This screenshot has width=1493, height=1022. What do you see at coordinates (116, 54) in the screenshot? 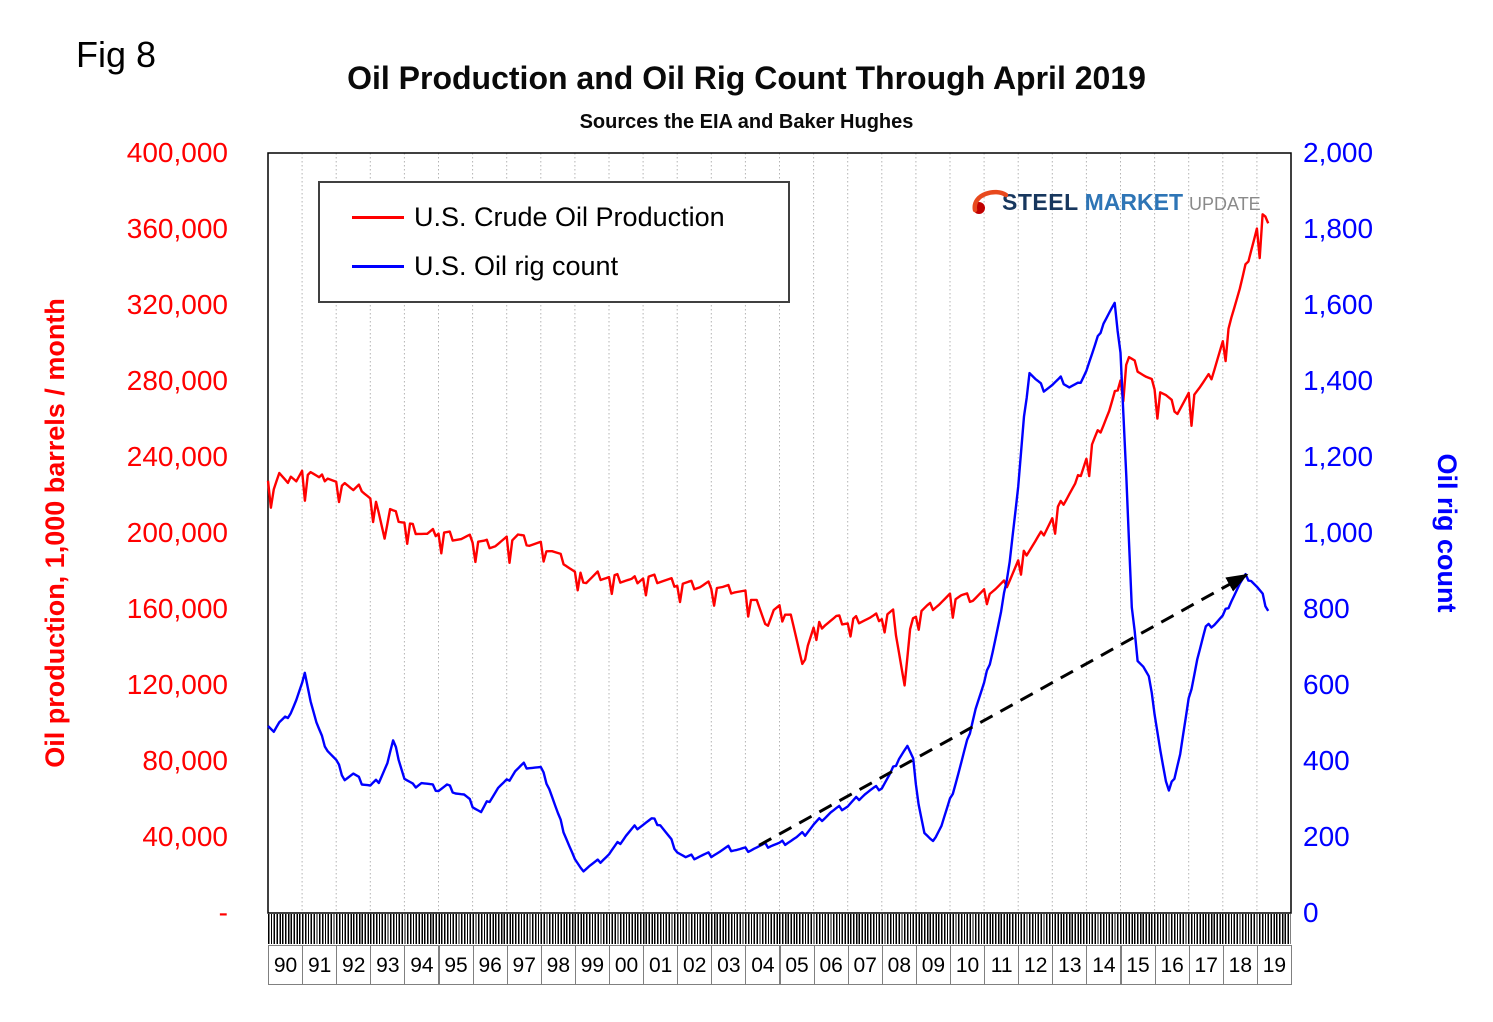
I see `fig-label: Fig 8` at bounding box center [116, 54].